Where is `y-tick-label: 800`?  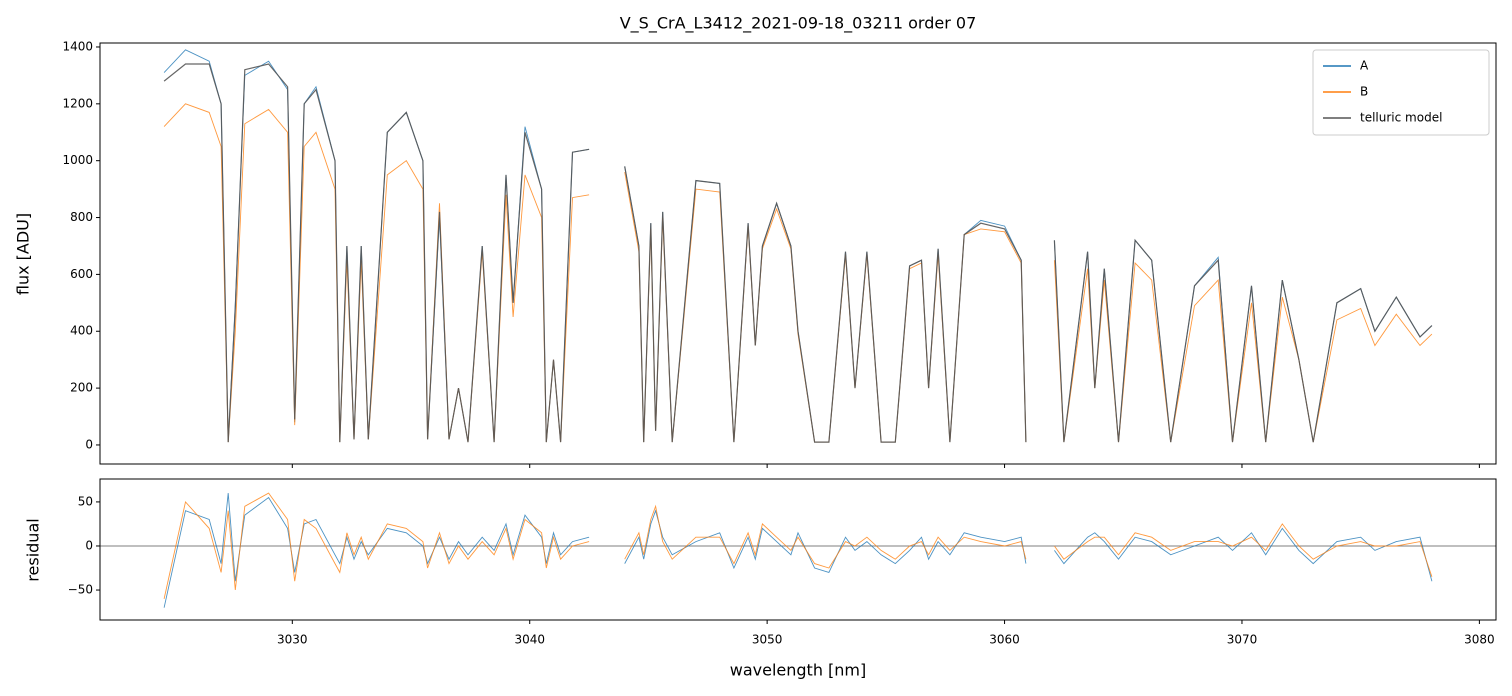 y-tick-label: 800 is located at coordinates (81, 217).